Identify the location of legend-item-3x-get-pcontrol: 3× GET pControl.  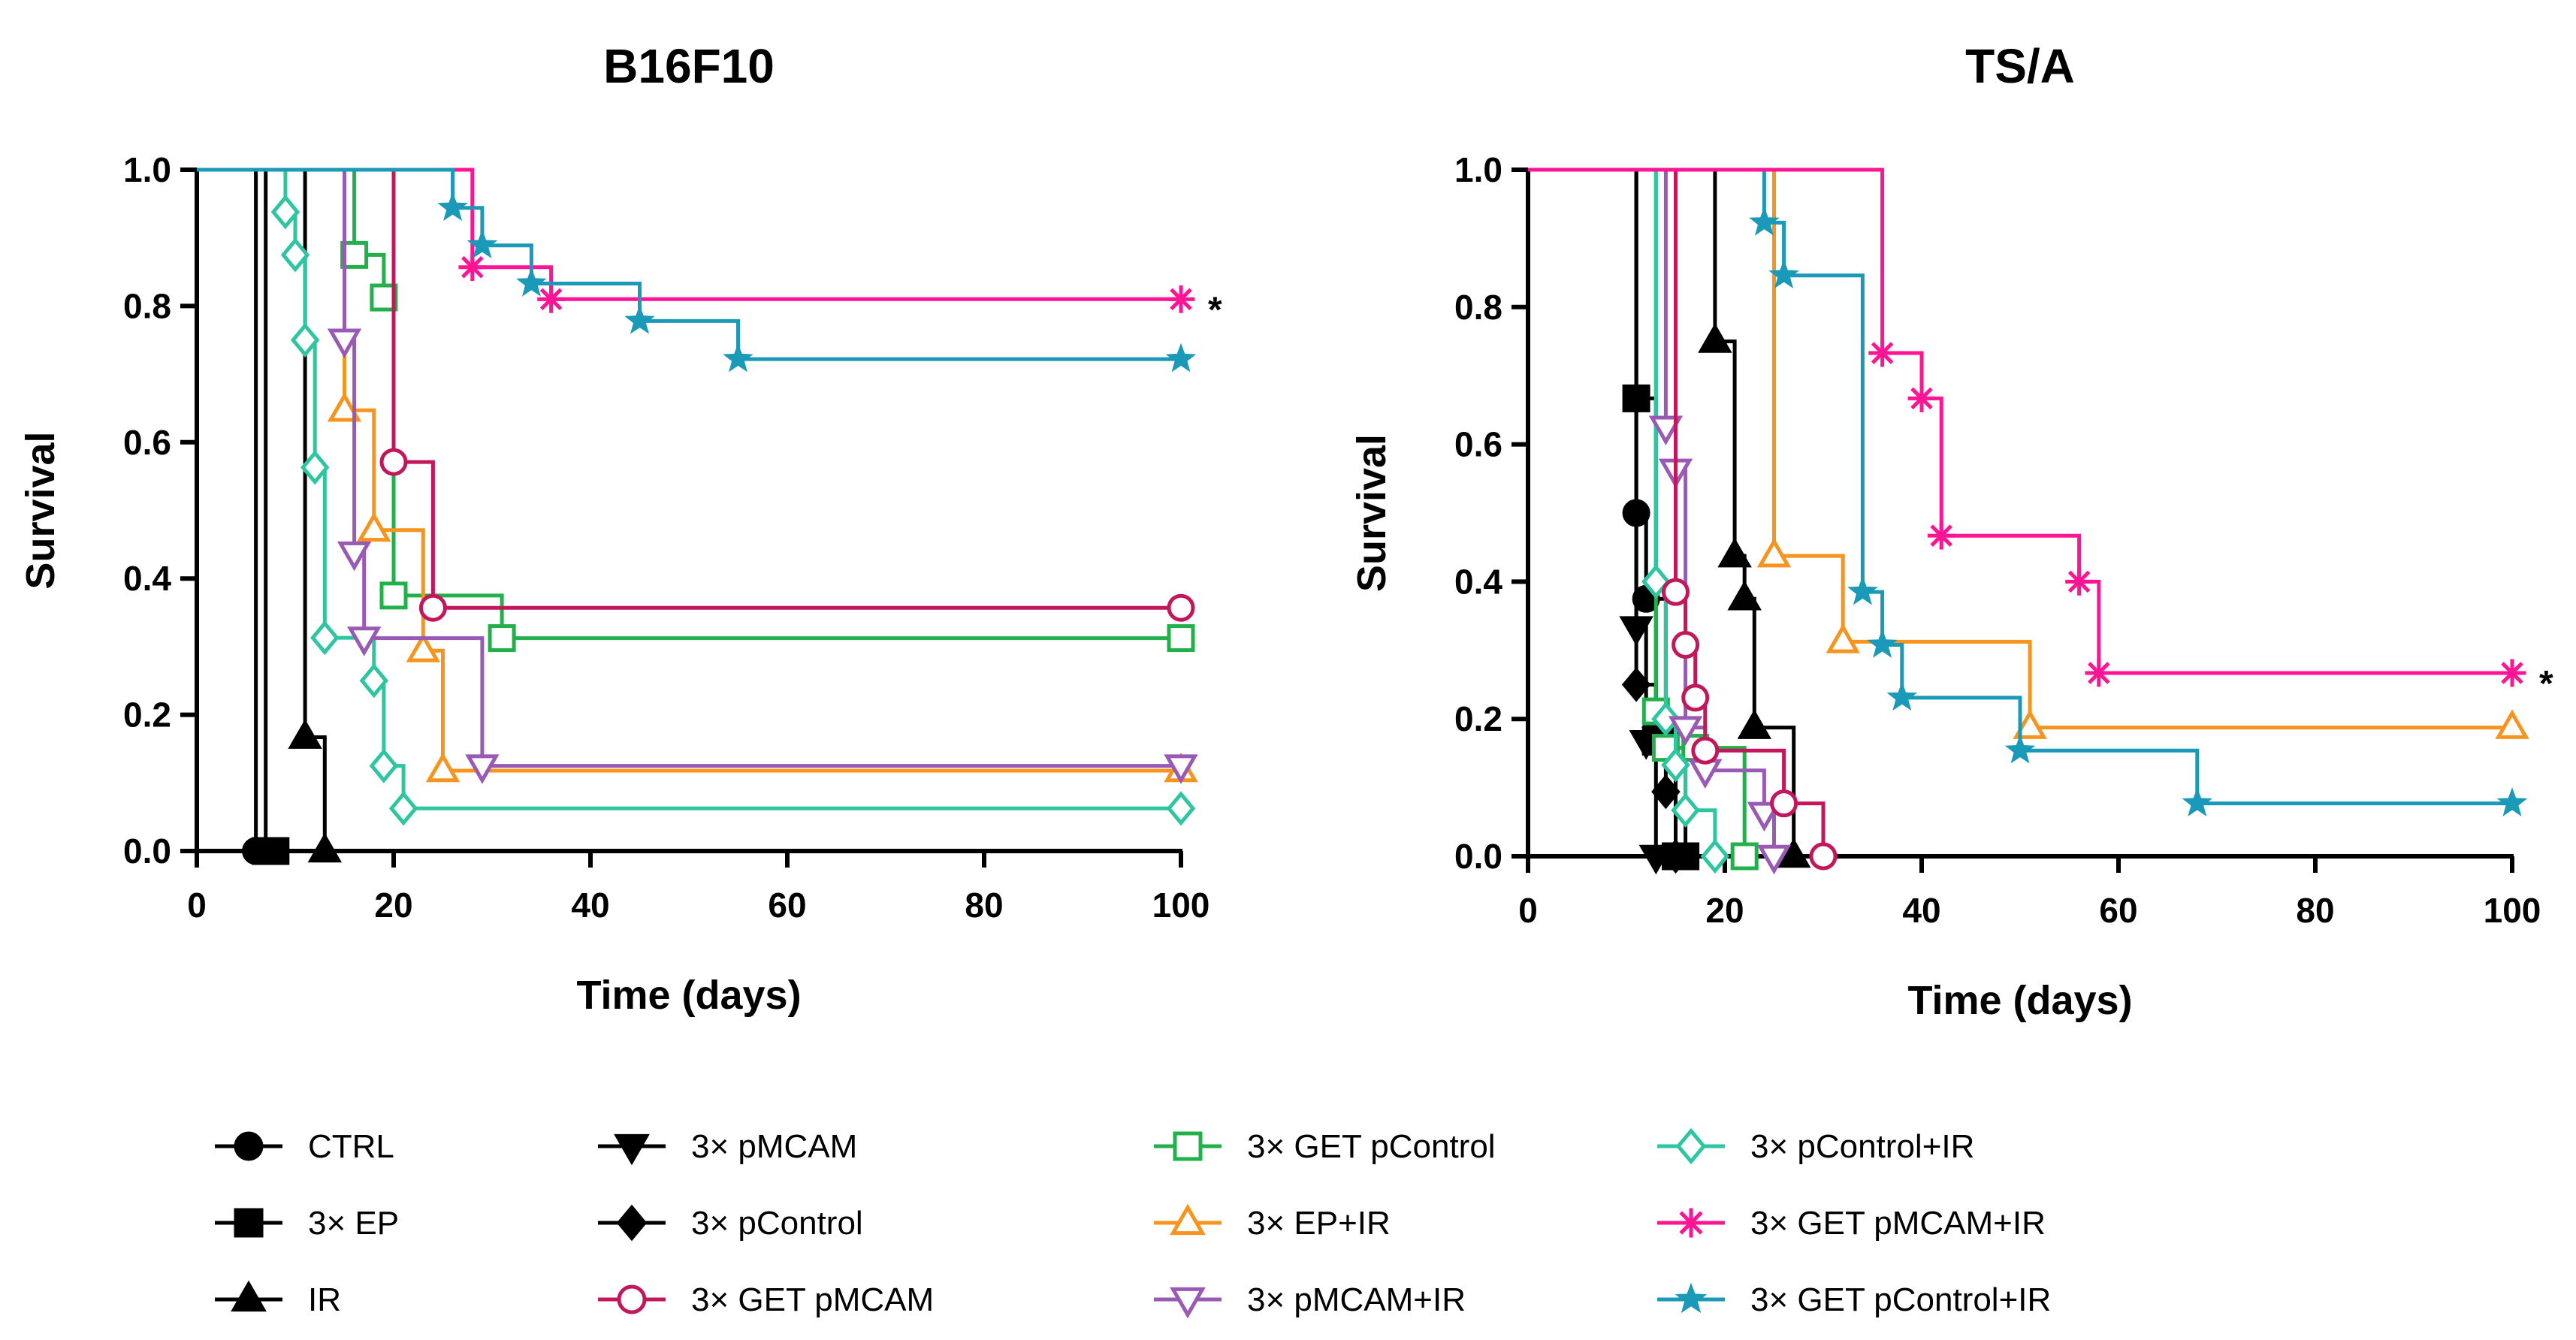
(1325, 1146).